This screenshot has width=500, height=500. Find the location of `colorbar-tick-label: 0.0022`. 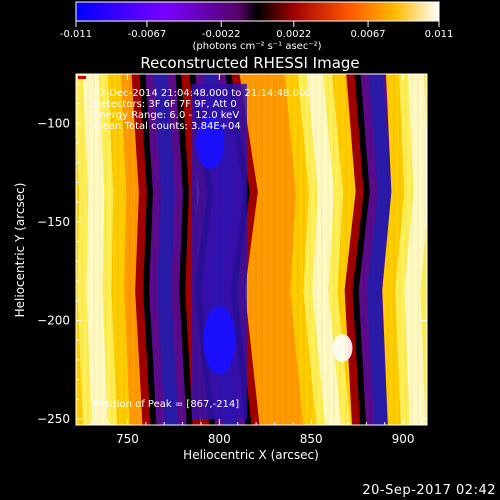

colorbar-tick-label: 0.0022 is located at coordinates (293, 34).